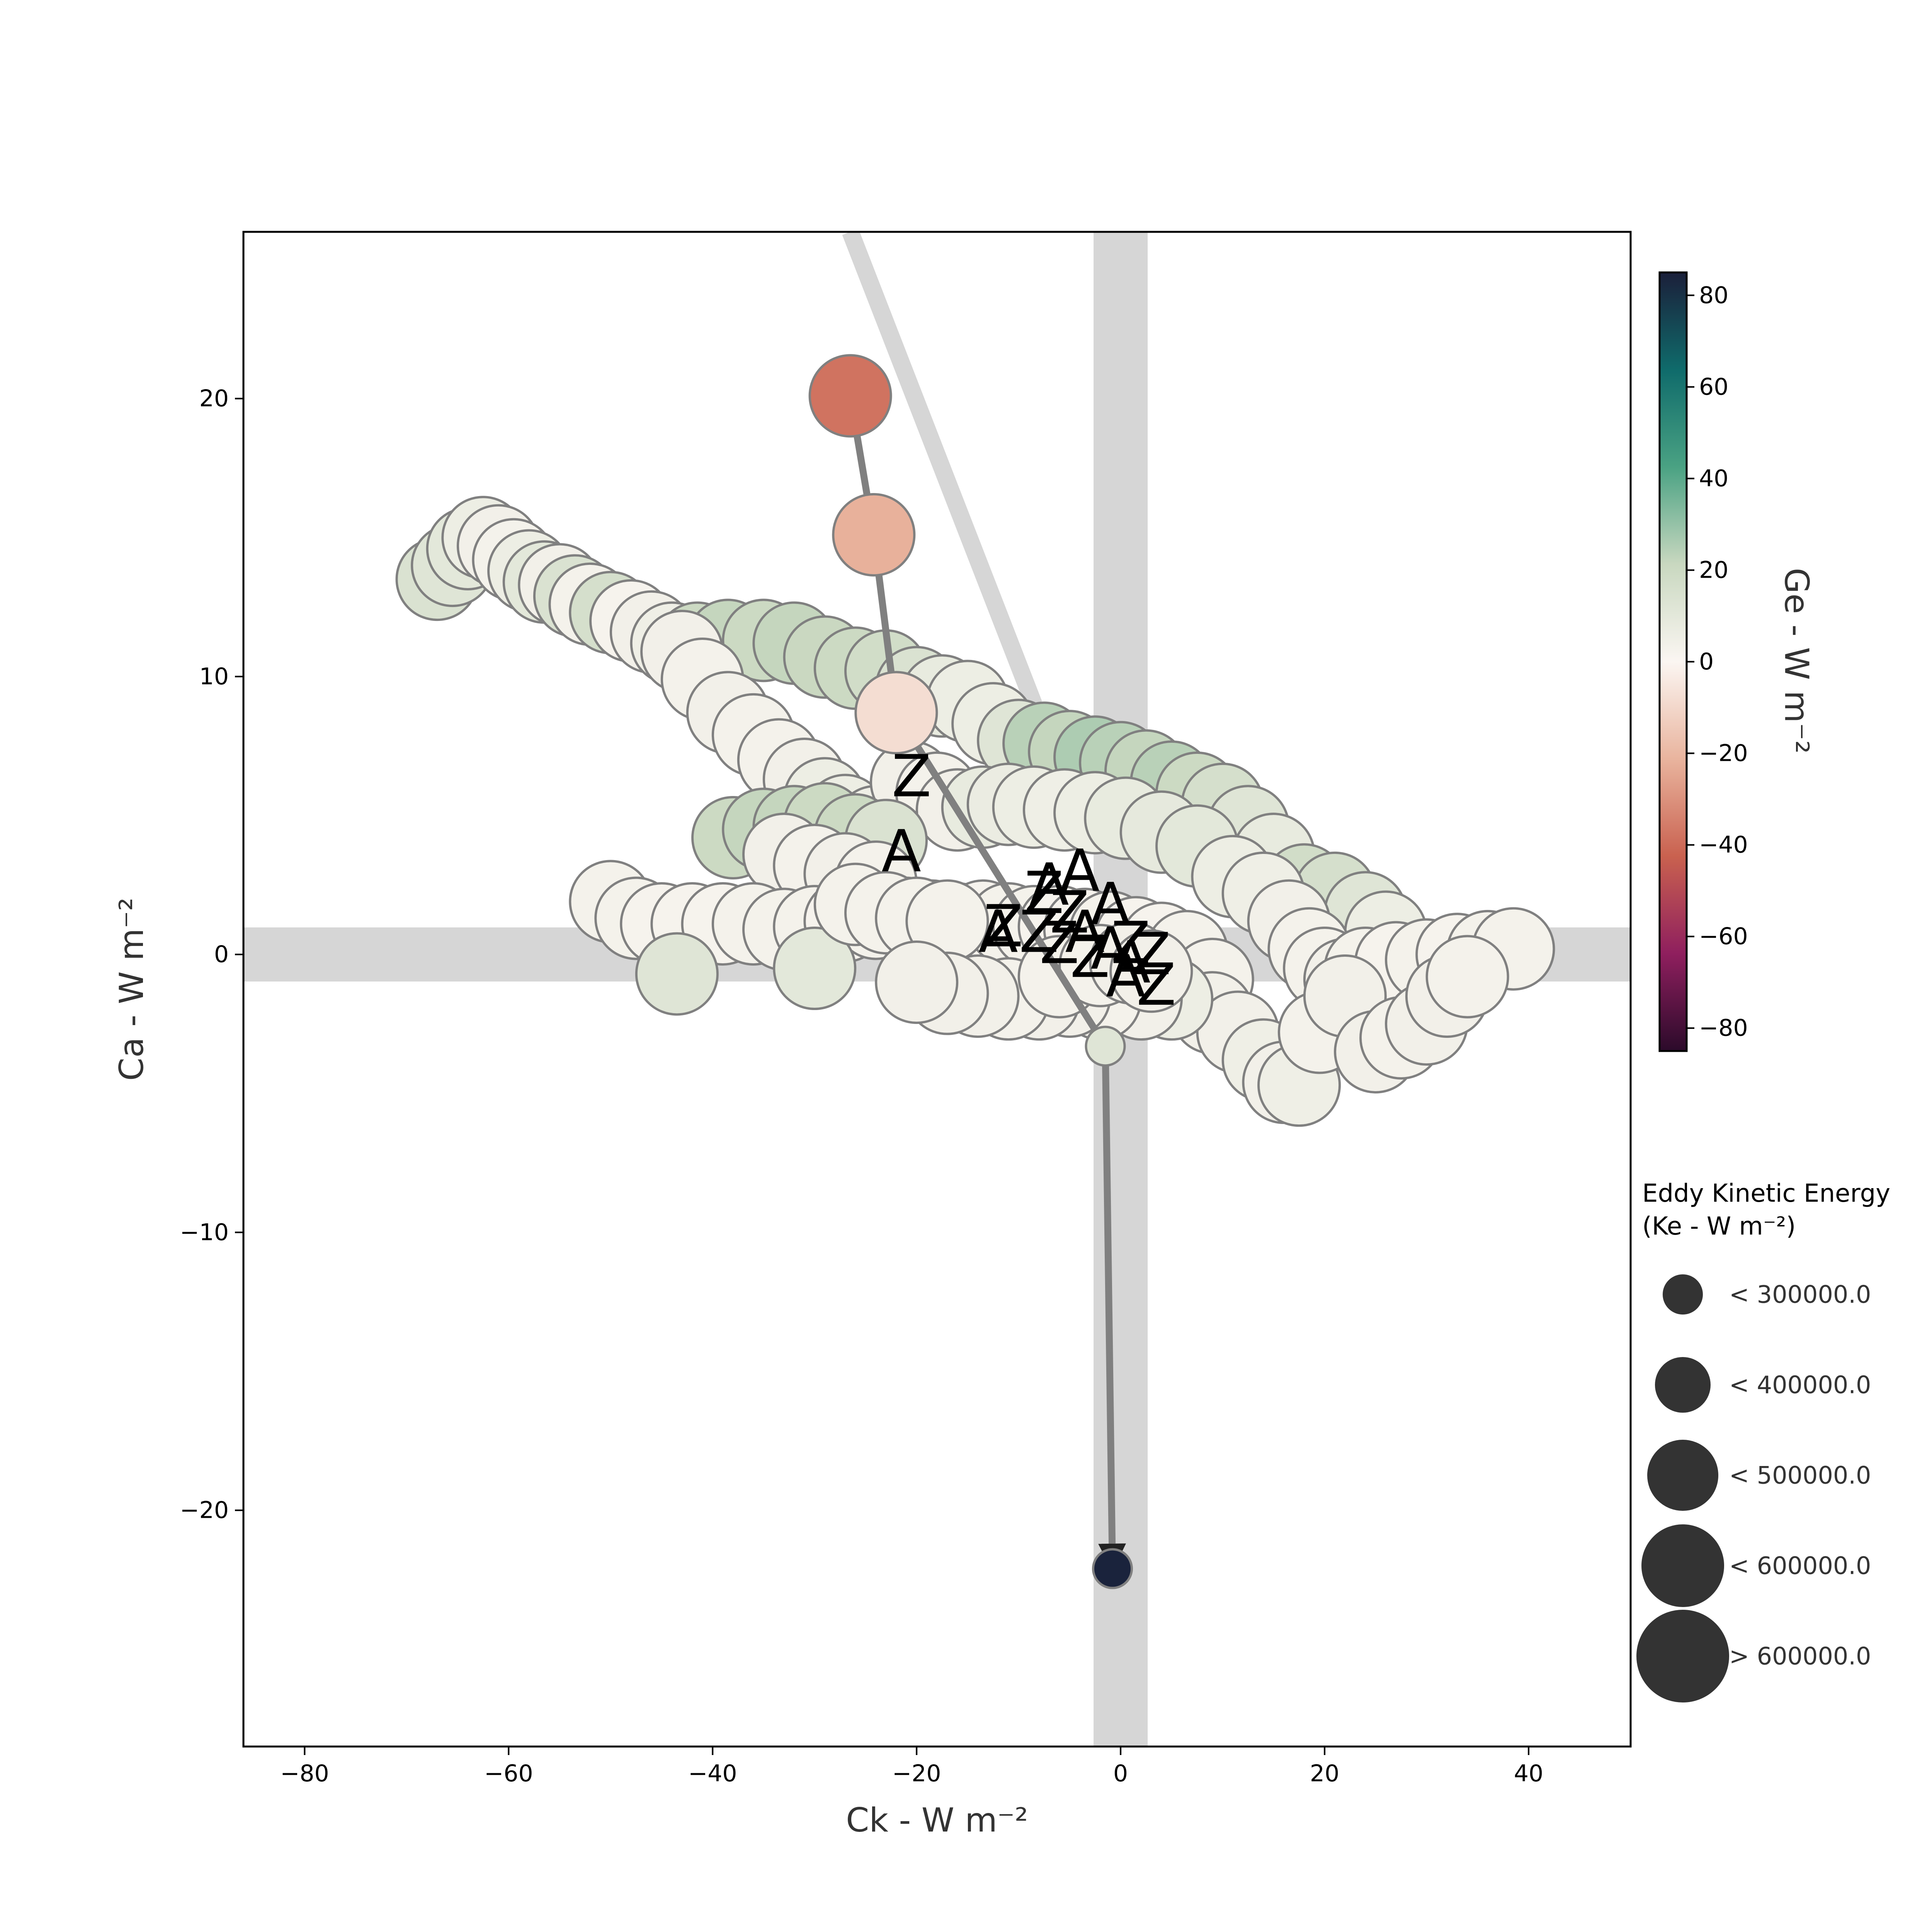  I want to click on x-tick-label: 0, so click(1120, 1773).